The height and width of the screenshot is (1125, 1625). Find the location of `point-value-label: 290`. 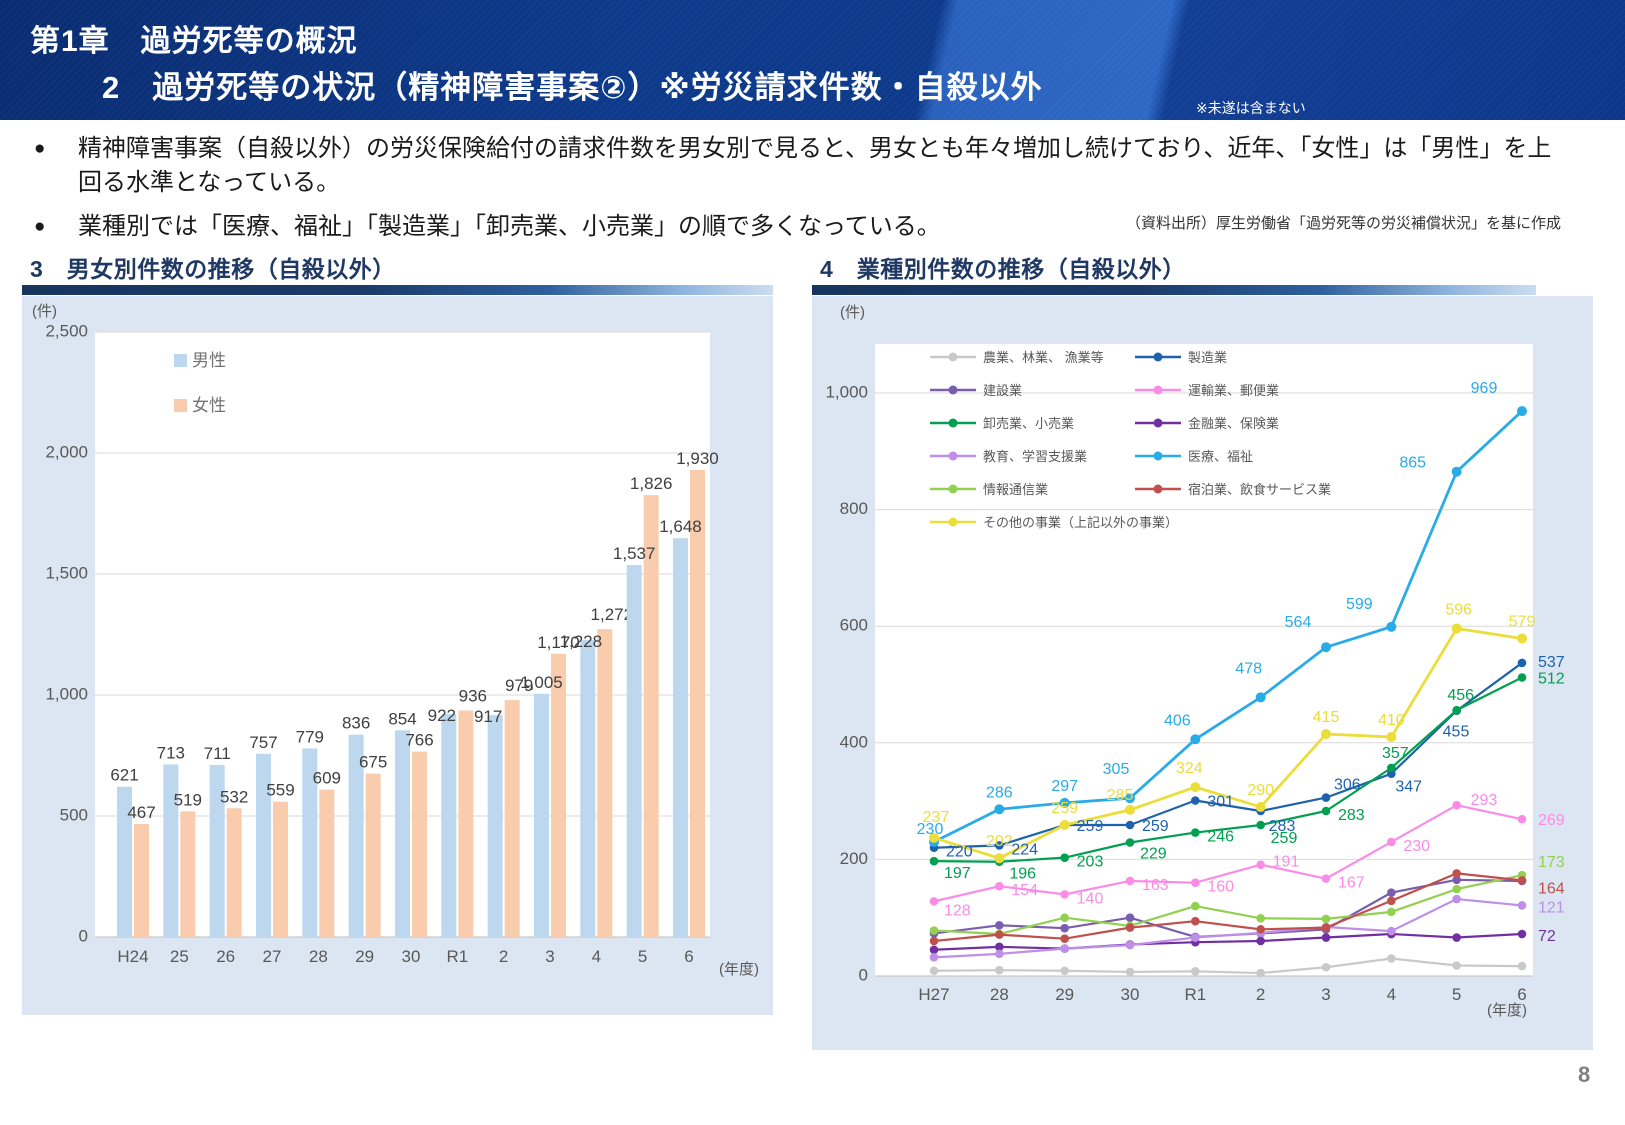

point-value-label: 290 is located at coordinates (1260, 790).